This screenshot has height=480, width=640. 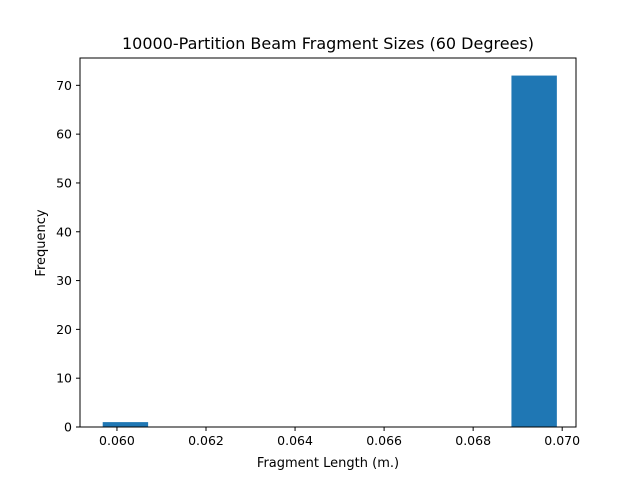 I want to click on y-tick-label: 10, so click(x=64, y=378).